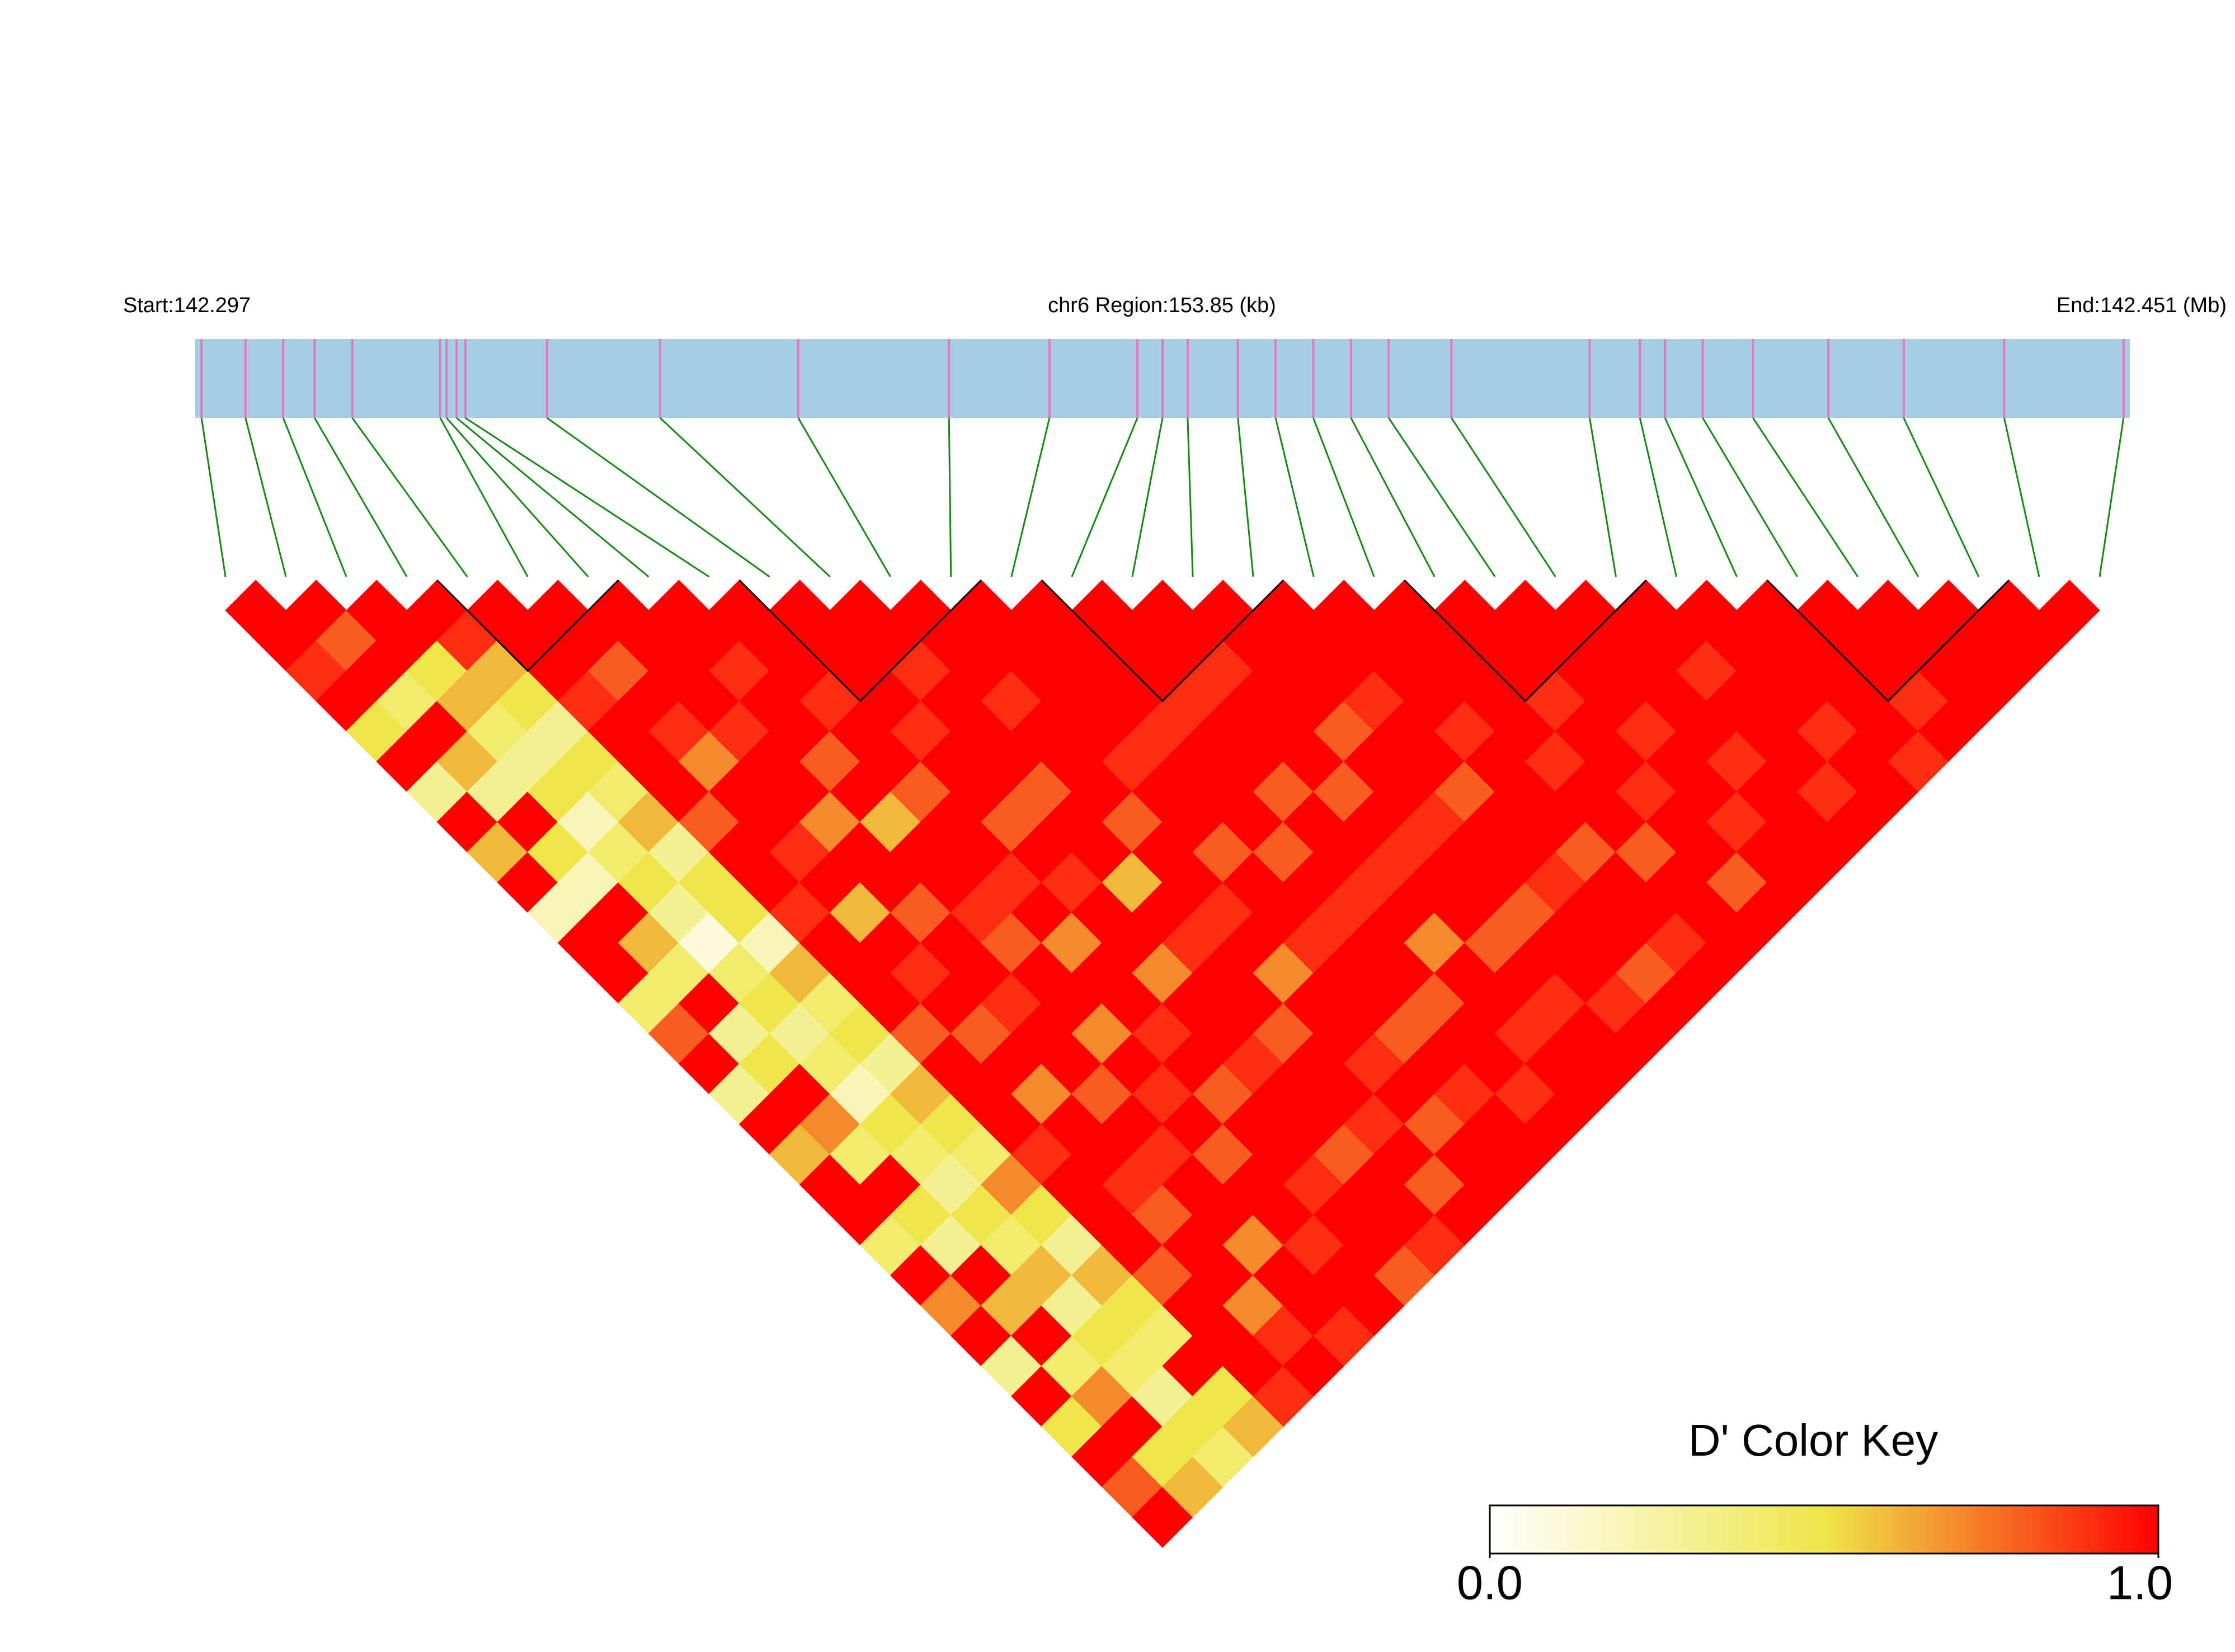 This screenshot has height=1652, width=2235. Describe the element at coordinates (187, 306) in the screenshot. I see `start-label: Start:142.297` at that location.